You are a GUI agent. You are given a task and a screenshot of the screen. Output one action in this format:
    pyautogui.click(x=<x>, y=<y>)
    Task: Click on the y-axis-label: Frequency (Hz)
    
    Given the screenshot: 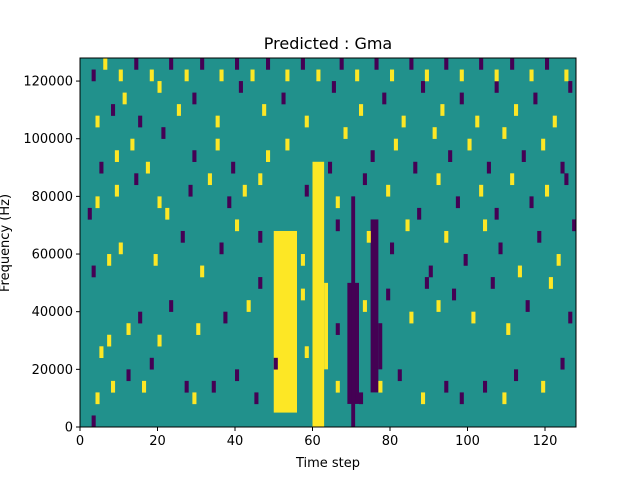 What is the action you would take?
    pyautogui.click(x=6, y=243)
    